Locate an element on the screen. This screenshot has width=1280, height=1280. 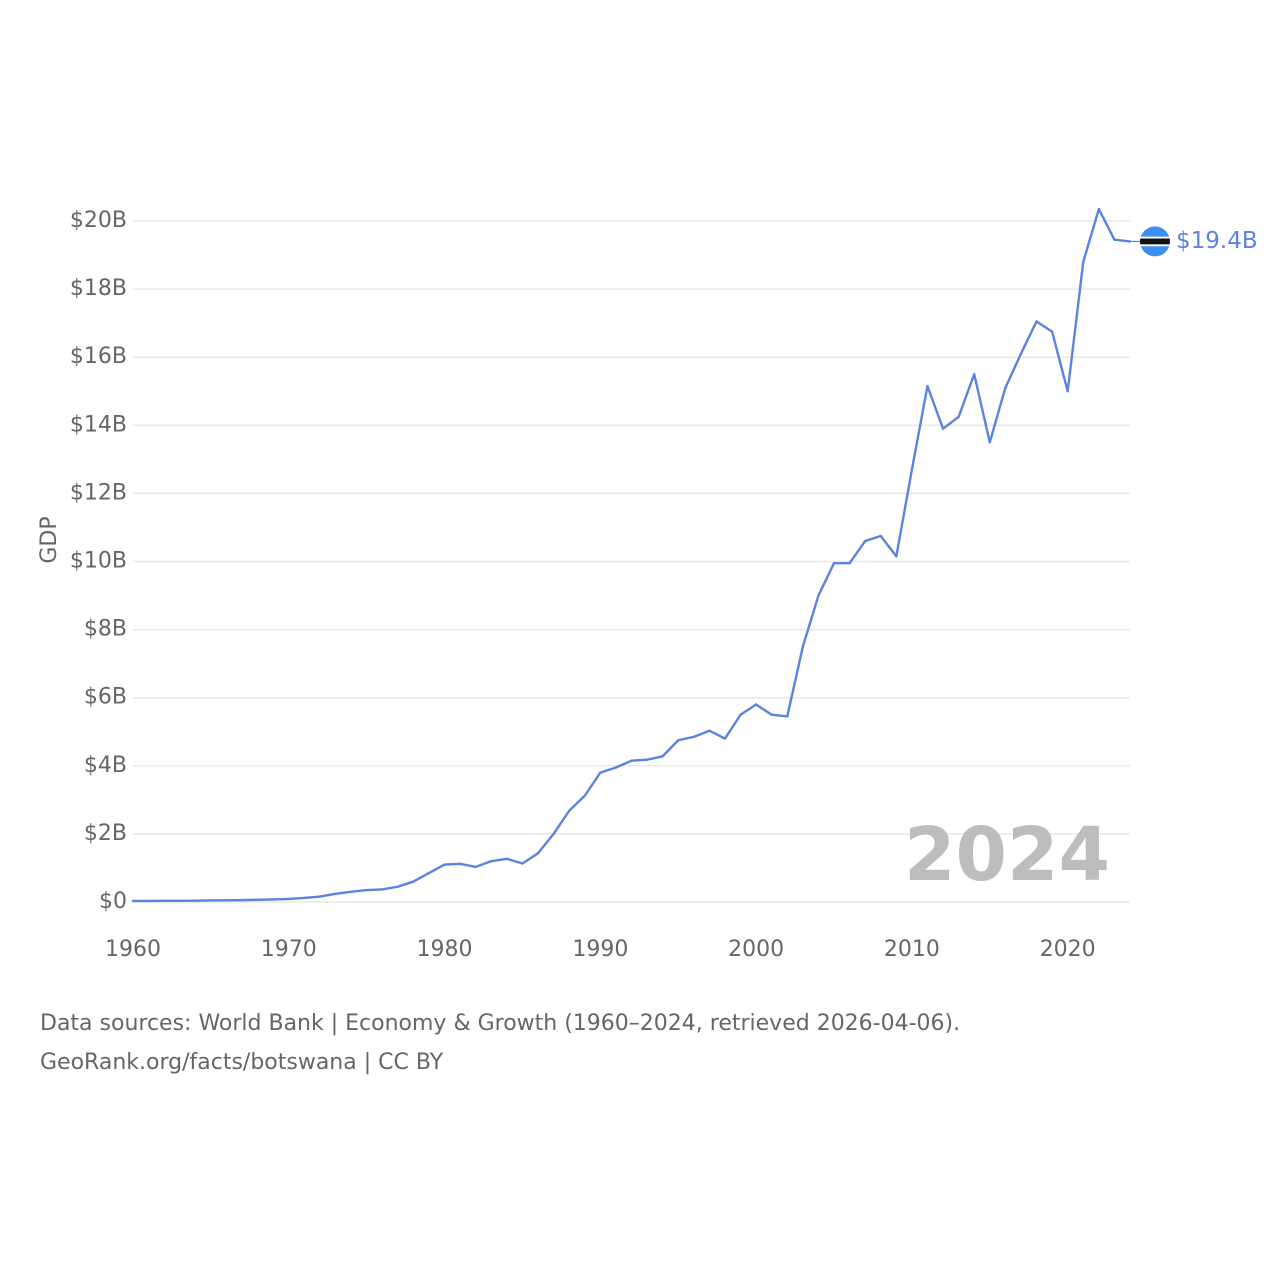
y-tick-label: $16B is located at coordinates (98, 356).